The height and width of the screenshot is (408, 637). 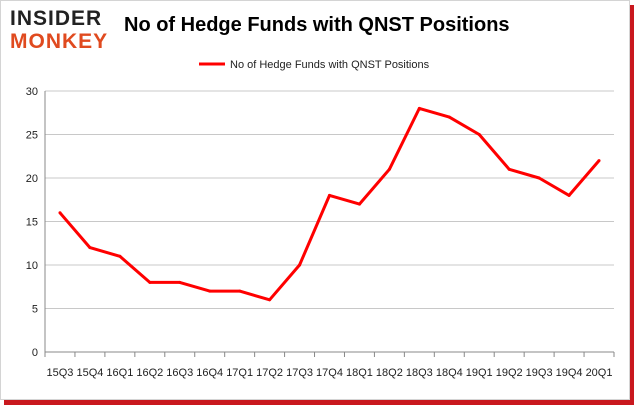 What do you see at coordinates (599, 373) in the screenshot?
I see `x-tick-label: 20Q1` at bounding box center [599, 373].